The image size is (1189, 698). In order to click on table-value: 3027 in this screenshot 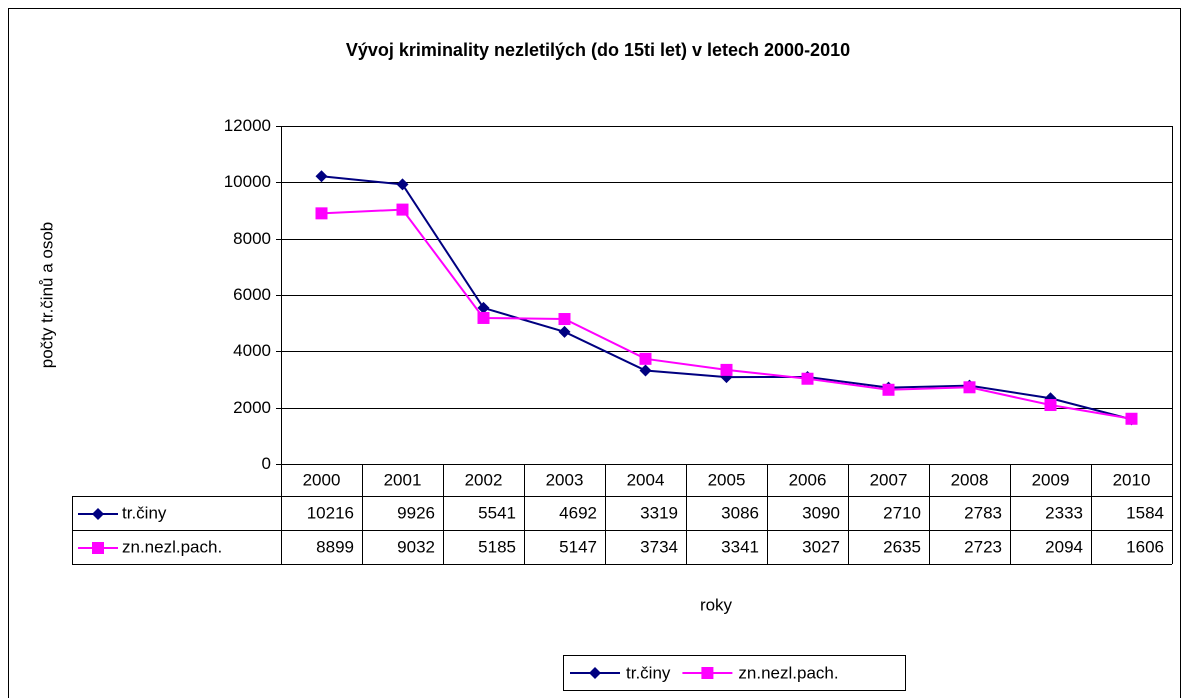, I will do `click(821, 546)`.